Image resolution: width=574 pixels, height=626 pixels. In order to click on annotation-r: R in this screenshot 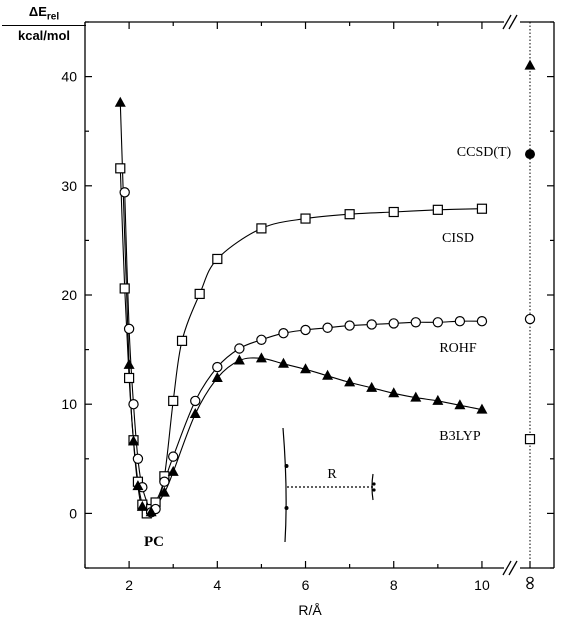, I will do `click(332, 474)`.